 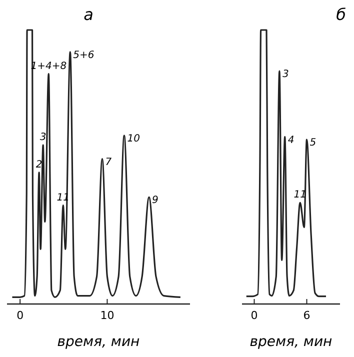 What do you see at coordinates (107, 315) in the screenshot?
I see `x-tick-label: 10` at bounding box center [107, 315].